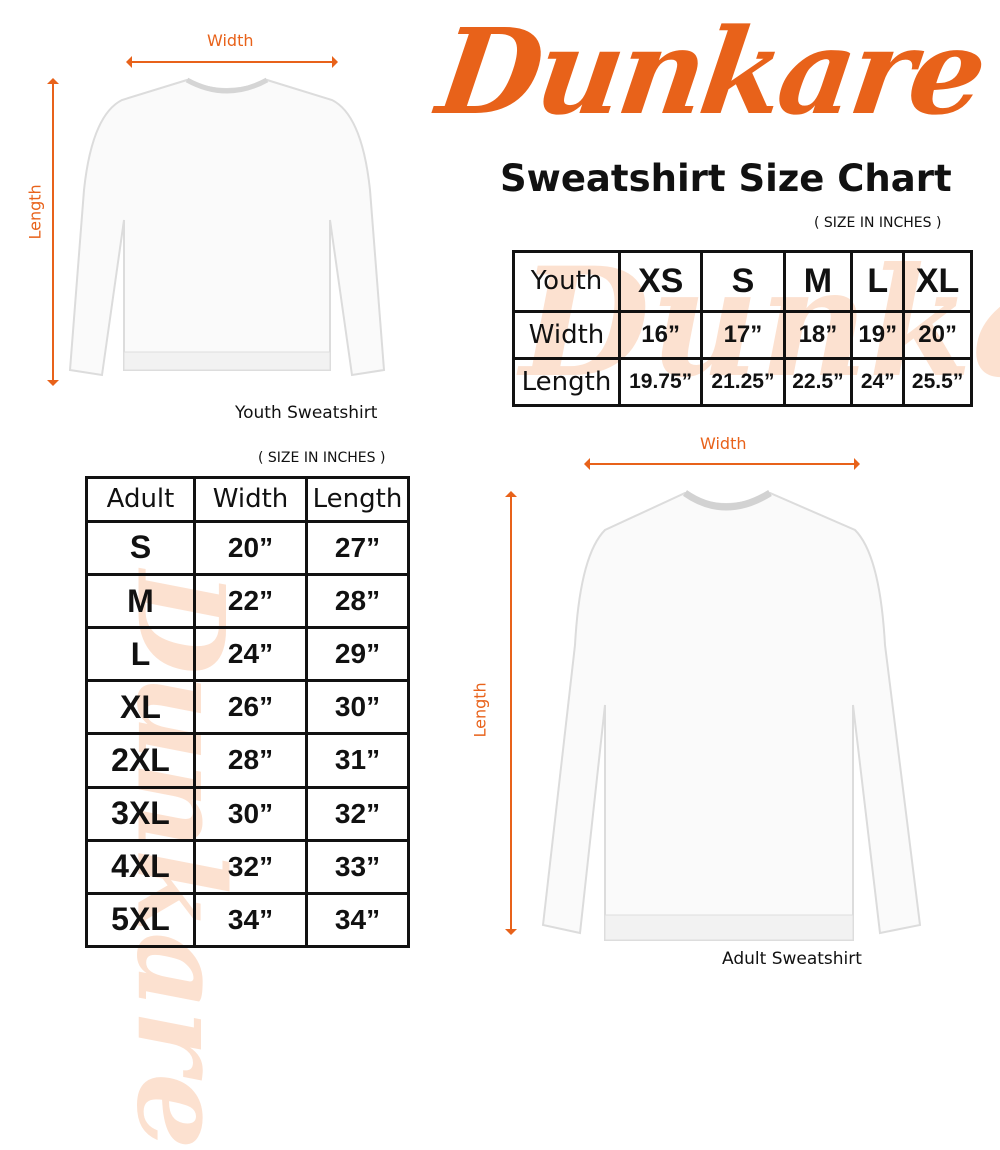  I want to click on size-cell: L, so click(140, 654).